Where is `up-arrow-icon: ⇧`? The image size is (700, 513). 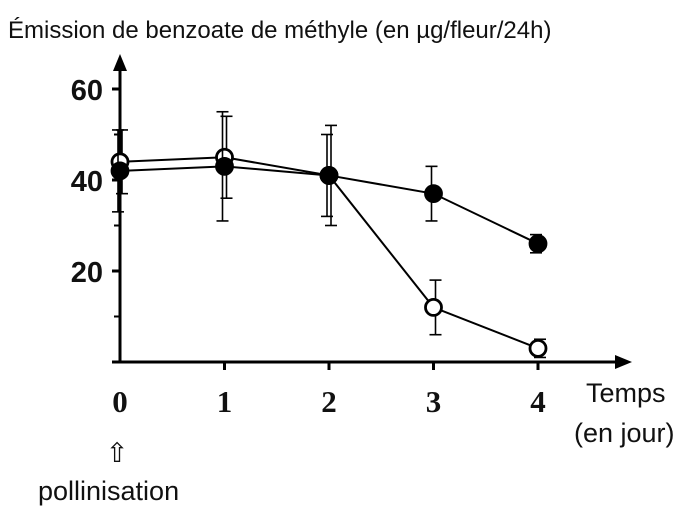 up-arrow-icon: ⇧ is located at coordinates (117, 453).